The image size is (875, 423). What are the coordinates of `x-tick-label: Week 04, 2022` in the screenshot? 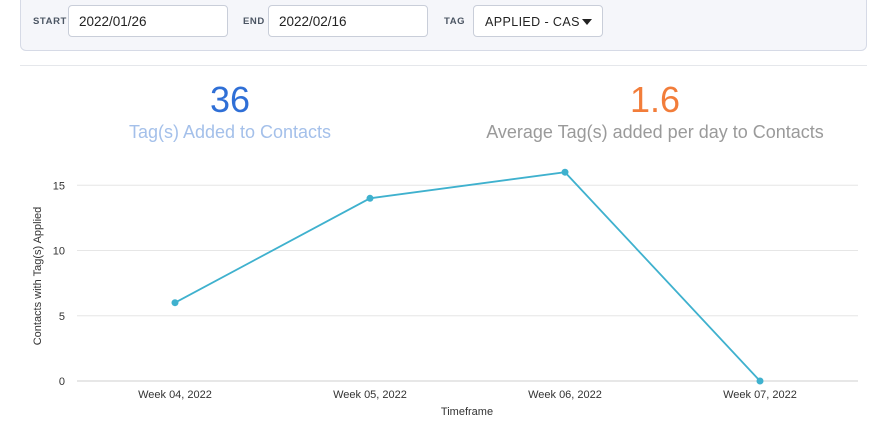 It's located at (175, 395).